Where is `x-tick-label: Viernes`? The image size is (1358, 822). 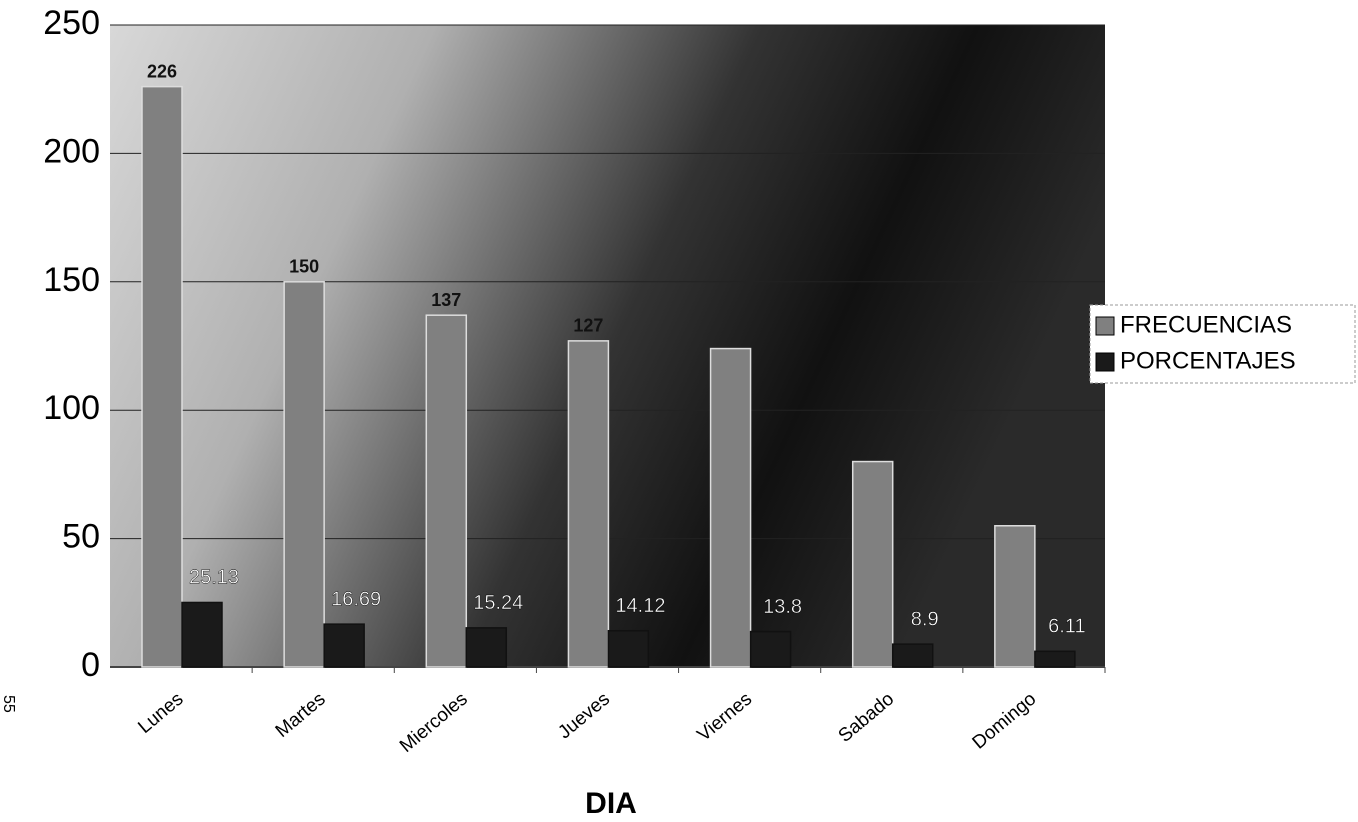 x-tick-label: Viernes is located at coordinates (724, 717).